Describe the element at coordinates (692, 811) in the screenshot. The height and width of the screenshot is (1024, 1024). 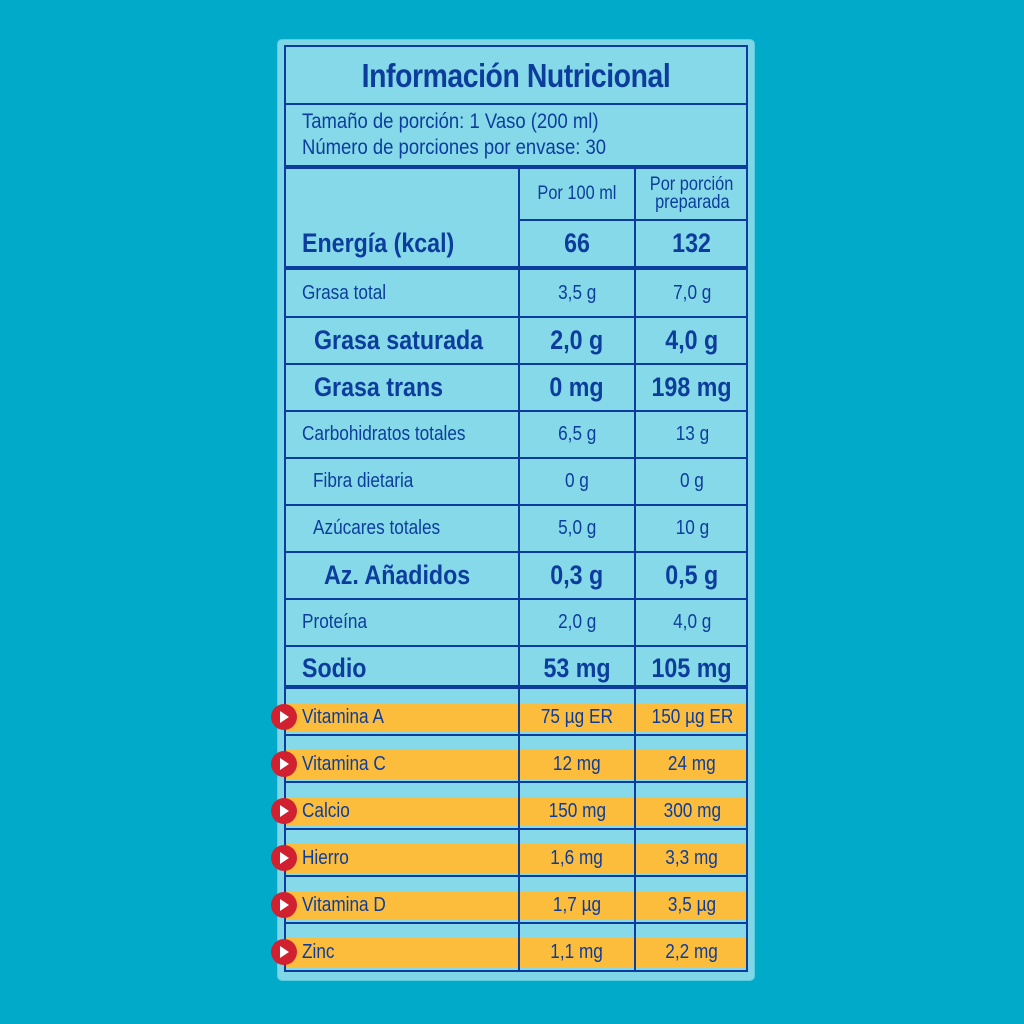
I see `vitamin-per-portion: 300 mg` at that location.